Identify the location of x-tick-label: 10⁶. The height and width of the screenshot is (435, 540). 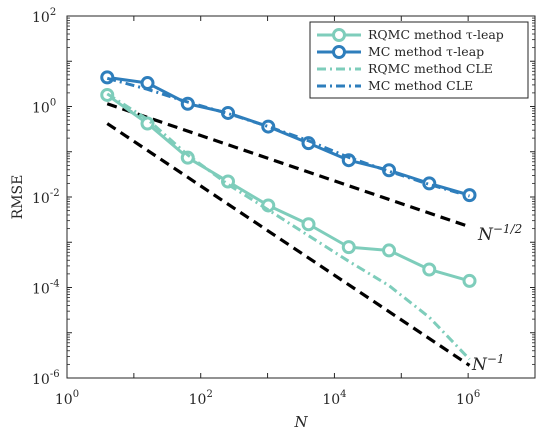
(468, 398).